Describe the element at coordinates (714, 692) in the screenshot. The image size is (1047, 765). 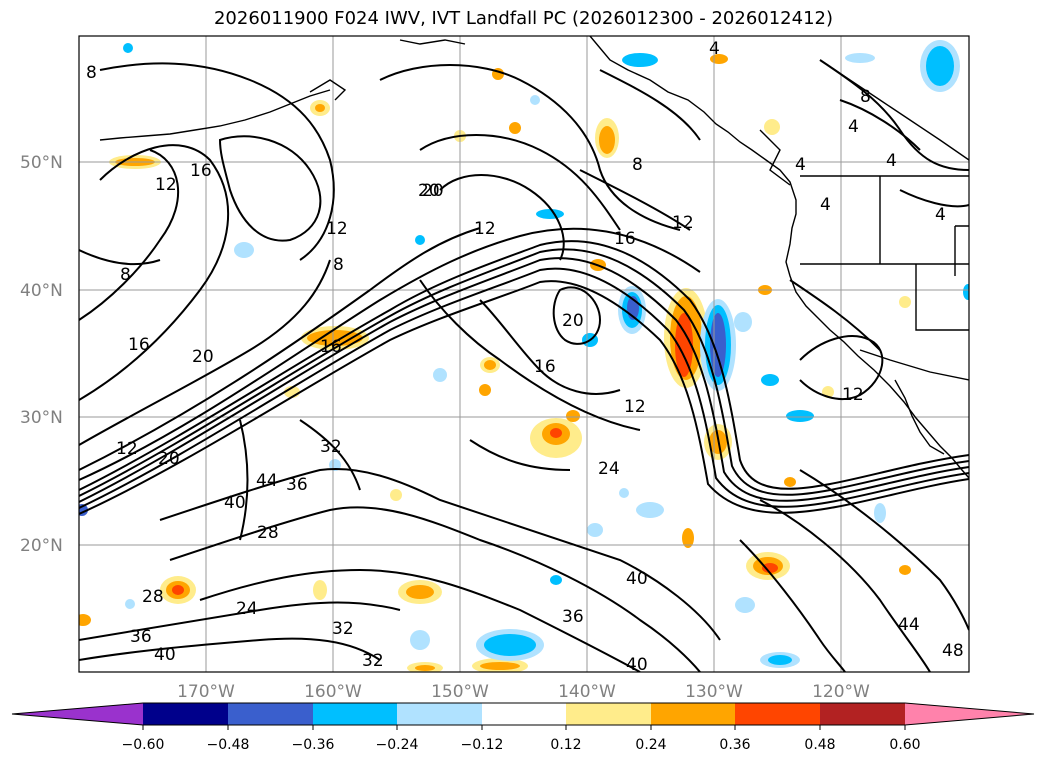
I see `lon-label-130w: 130°W` at that location.